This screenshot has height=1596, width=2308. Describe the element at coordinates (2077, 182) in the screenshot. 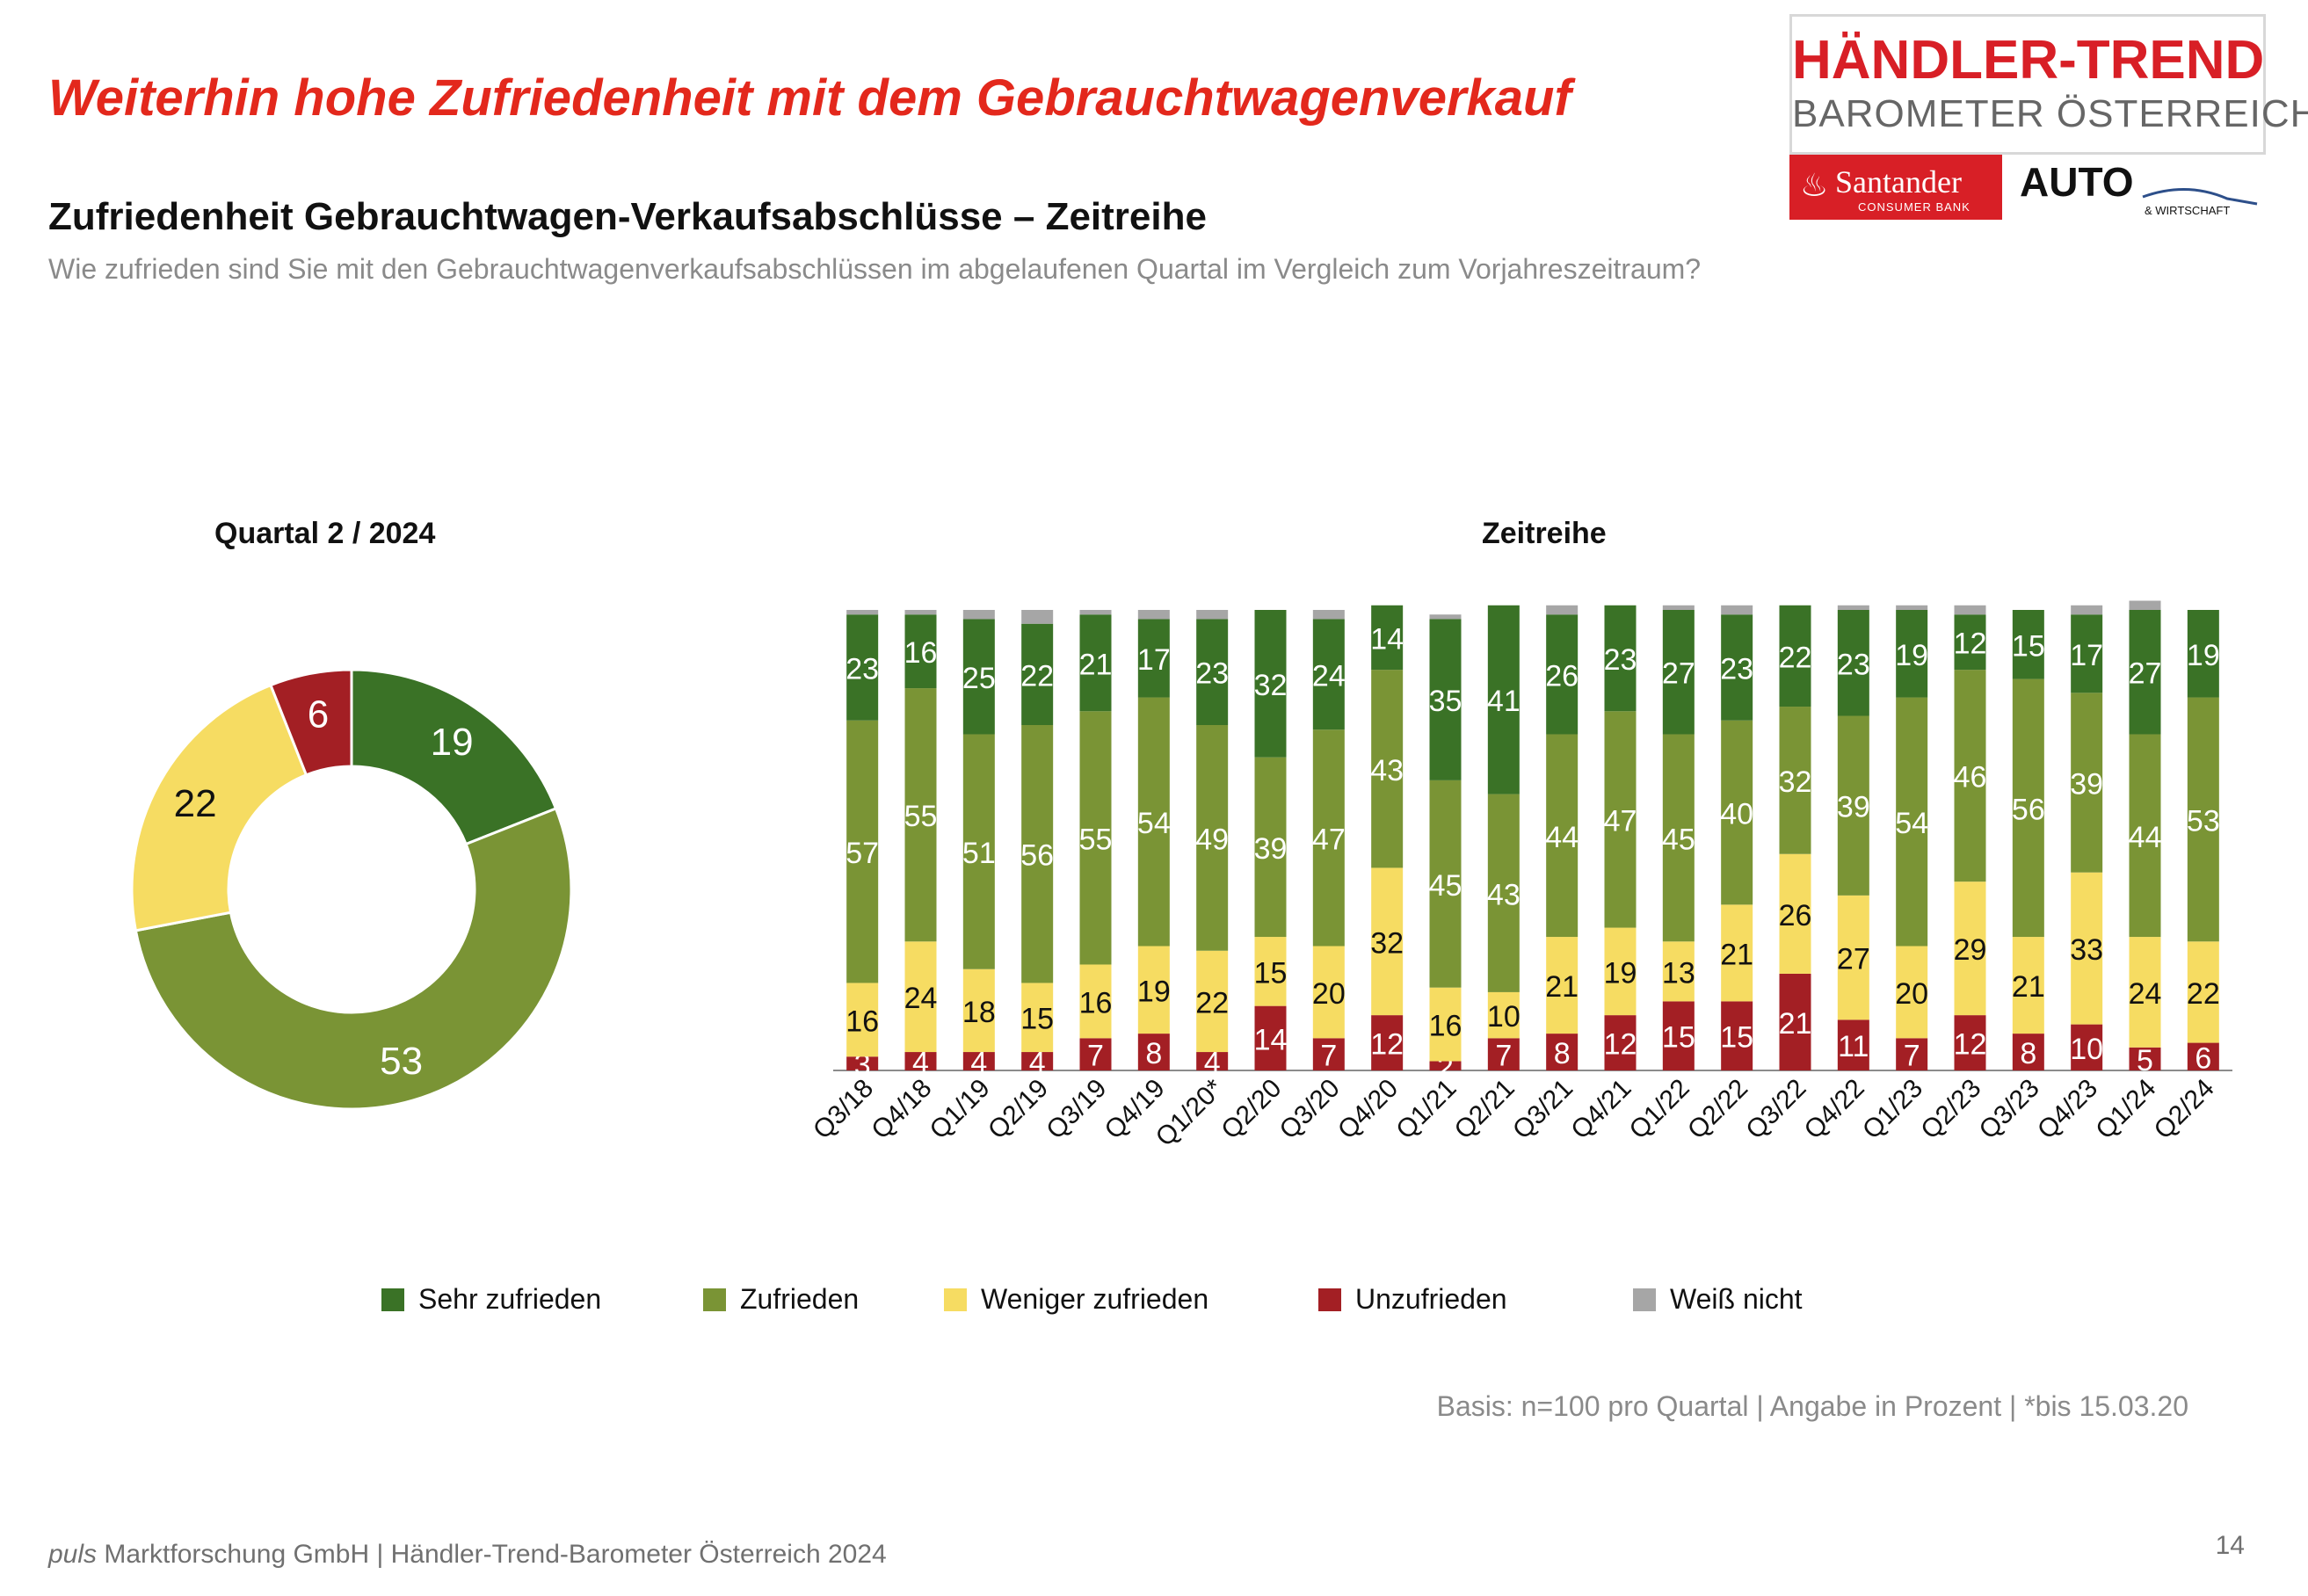

I see `auto-logo-text: AUTO` at that location.